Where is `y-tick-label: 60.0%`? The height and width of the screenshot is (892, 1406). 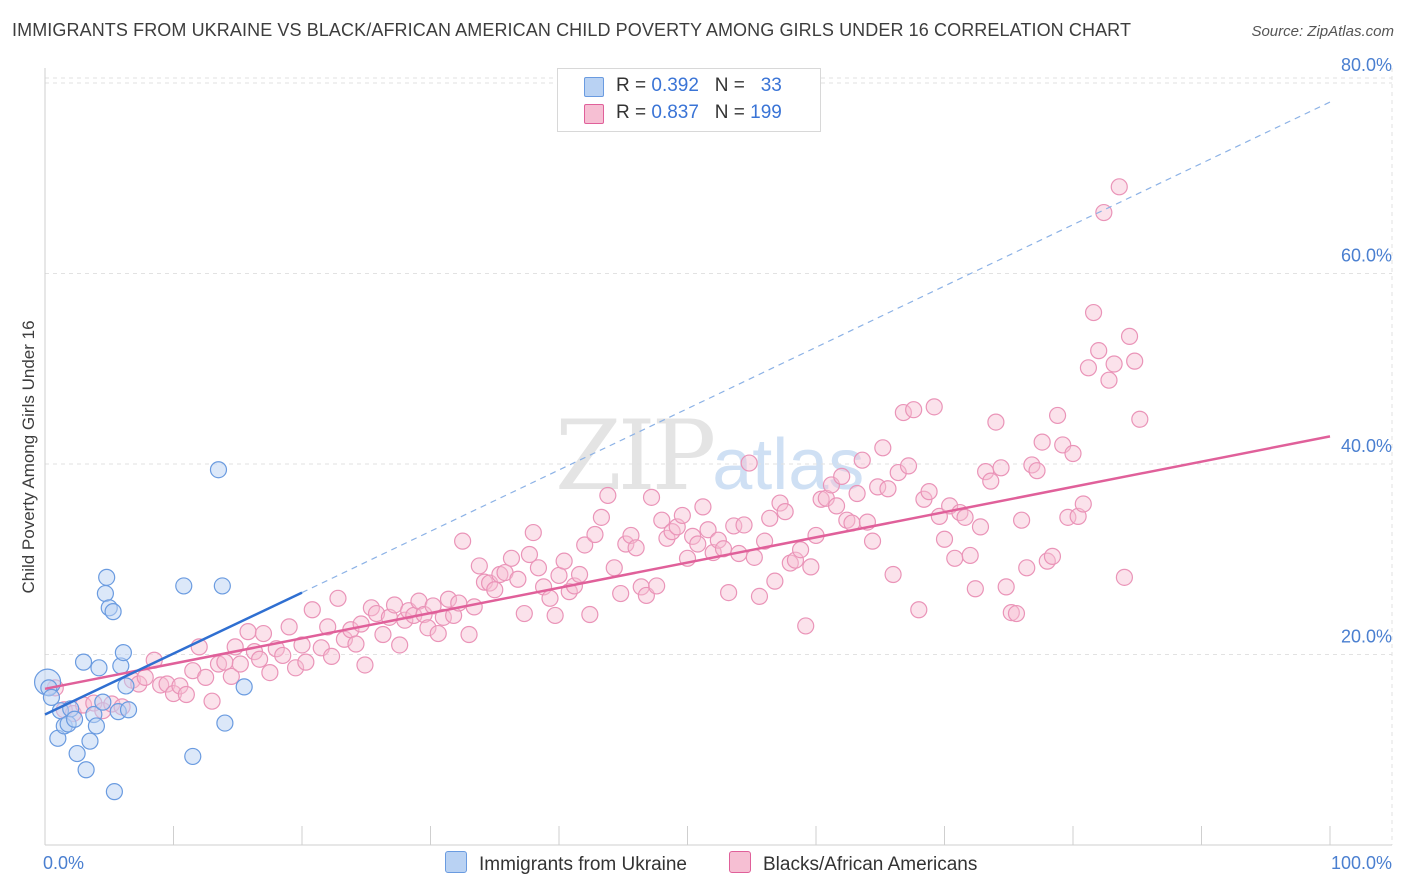
y-tick-label: 60.0% is located at coordinates (1366, 256).